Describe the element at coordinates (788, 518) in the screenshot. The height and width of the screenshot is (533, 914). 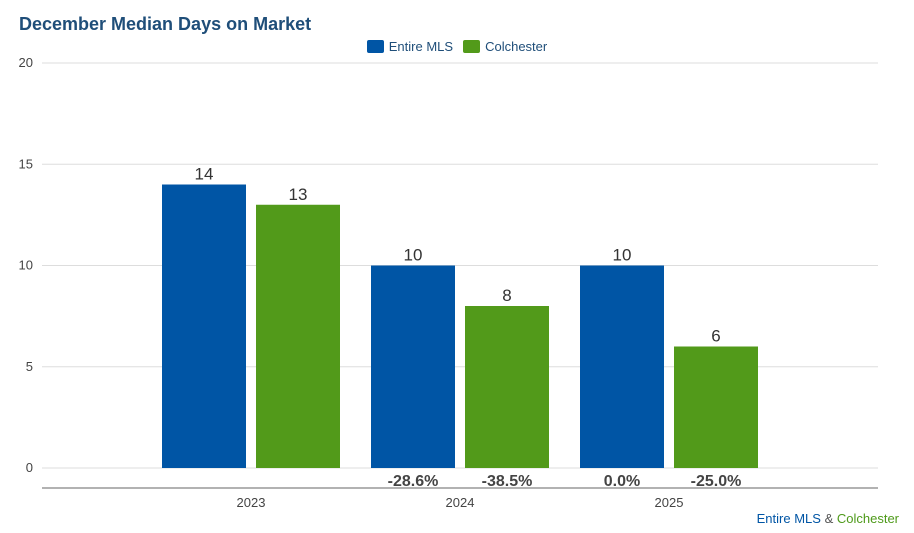
I see `footer-series1: Entire MLS` at that location.